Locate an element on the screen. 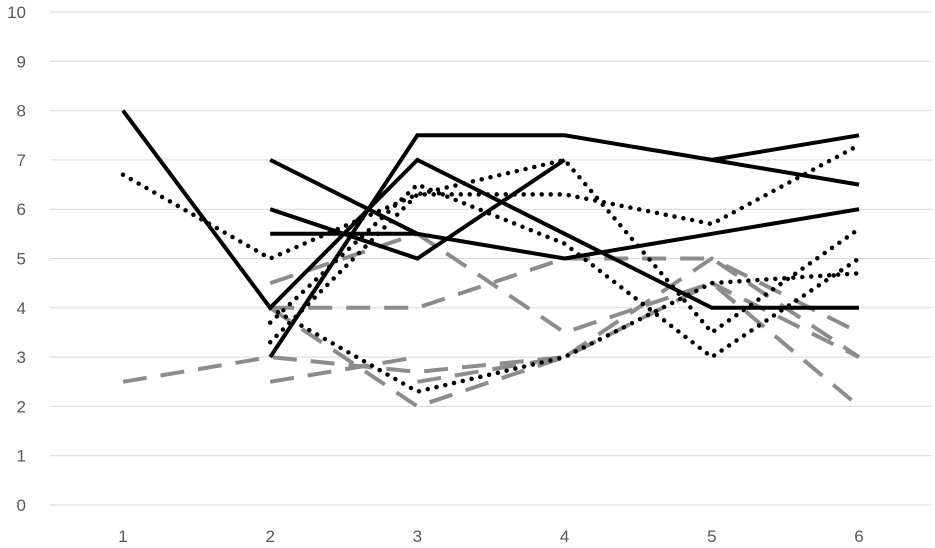 The image size is (935, 548). x-tick-label: 4 is located at coordinates (564, 536).